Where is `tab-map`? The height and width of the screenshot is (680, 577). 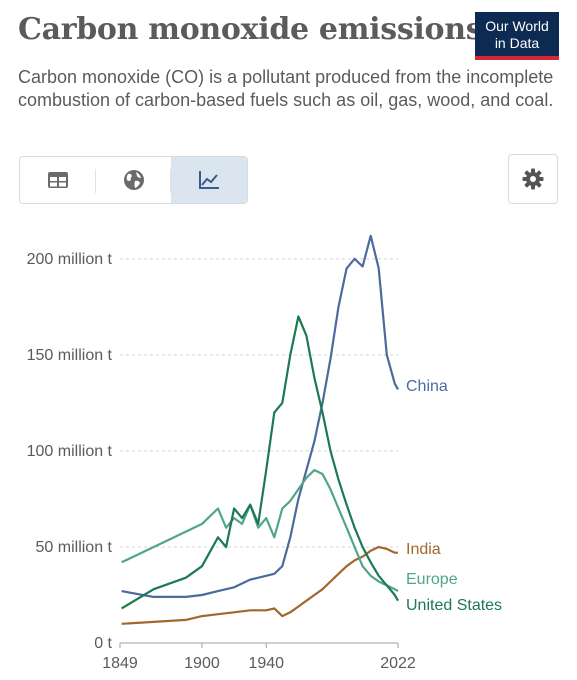 tab-map is located at coordinates (134, 180).